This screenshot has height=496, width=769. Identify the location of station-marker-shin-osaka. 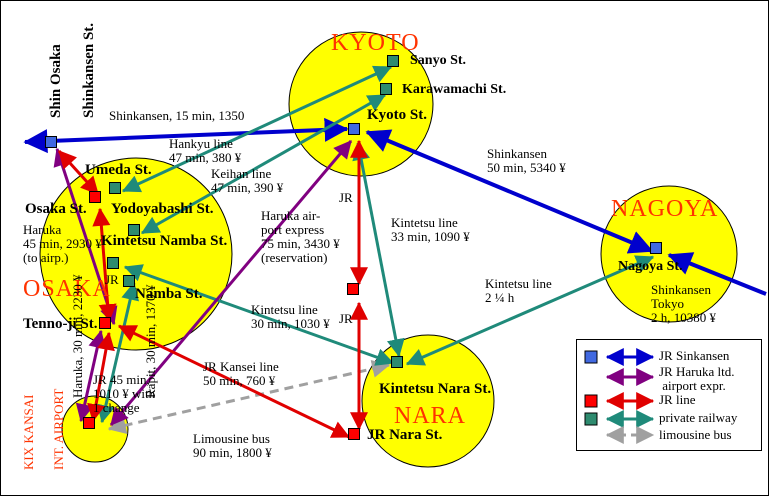
(51, 142).